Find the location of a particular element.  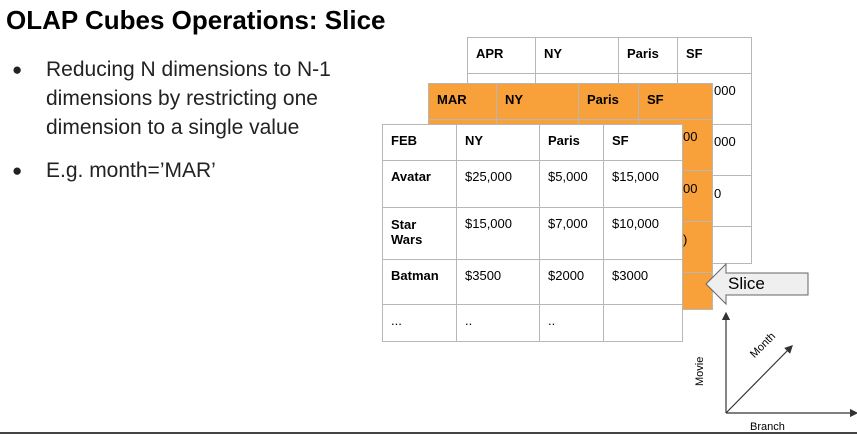

slide-title: OLAP Cubes Operations: Slice is located at coordinates (196, 20).